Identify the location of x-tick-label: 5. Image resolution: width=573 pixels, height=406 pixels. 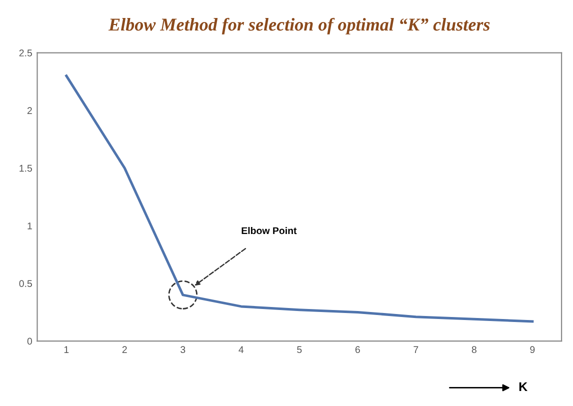
(299, 350).